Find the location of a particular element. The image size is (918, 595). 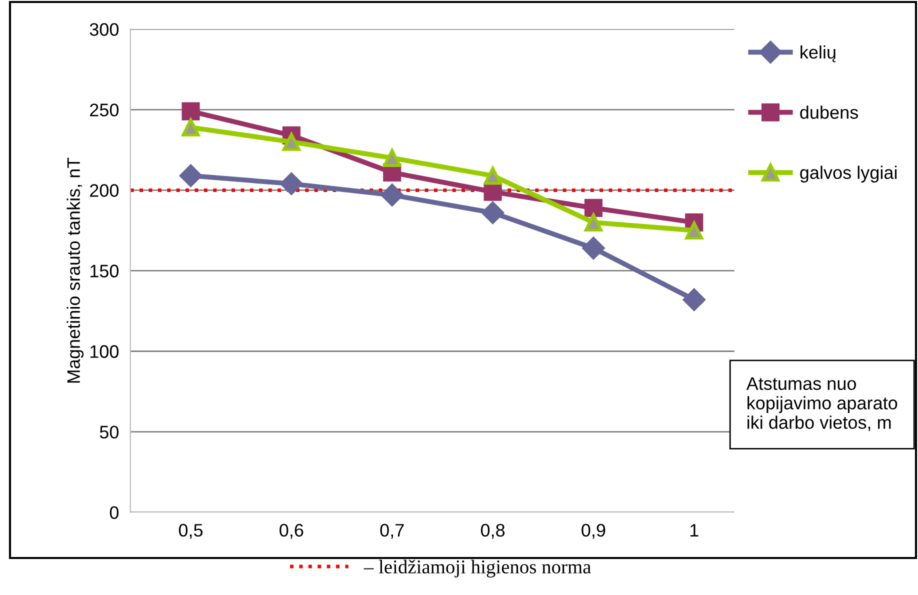

legend-label: kelių is located at coordinates (818, 53).